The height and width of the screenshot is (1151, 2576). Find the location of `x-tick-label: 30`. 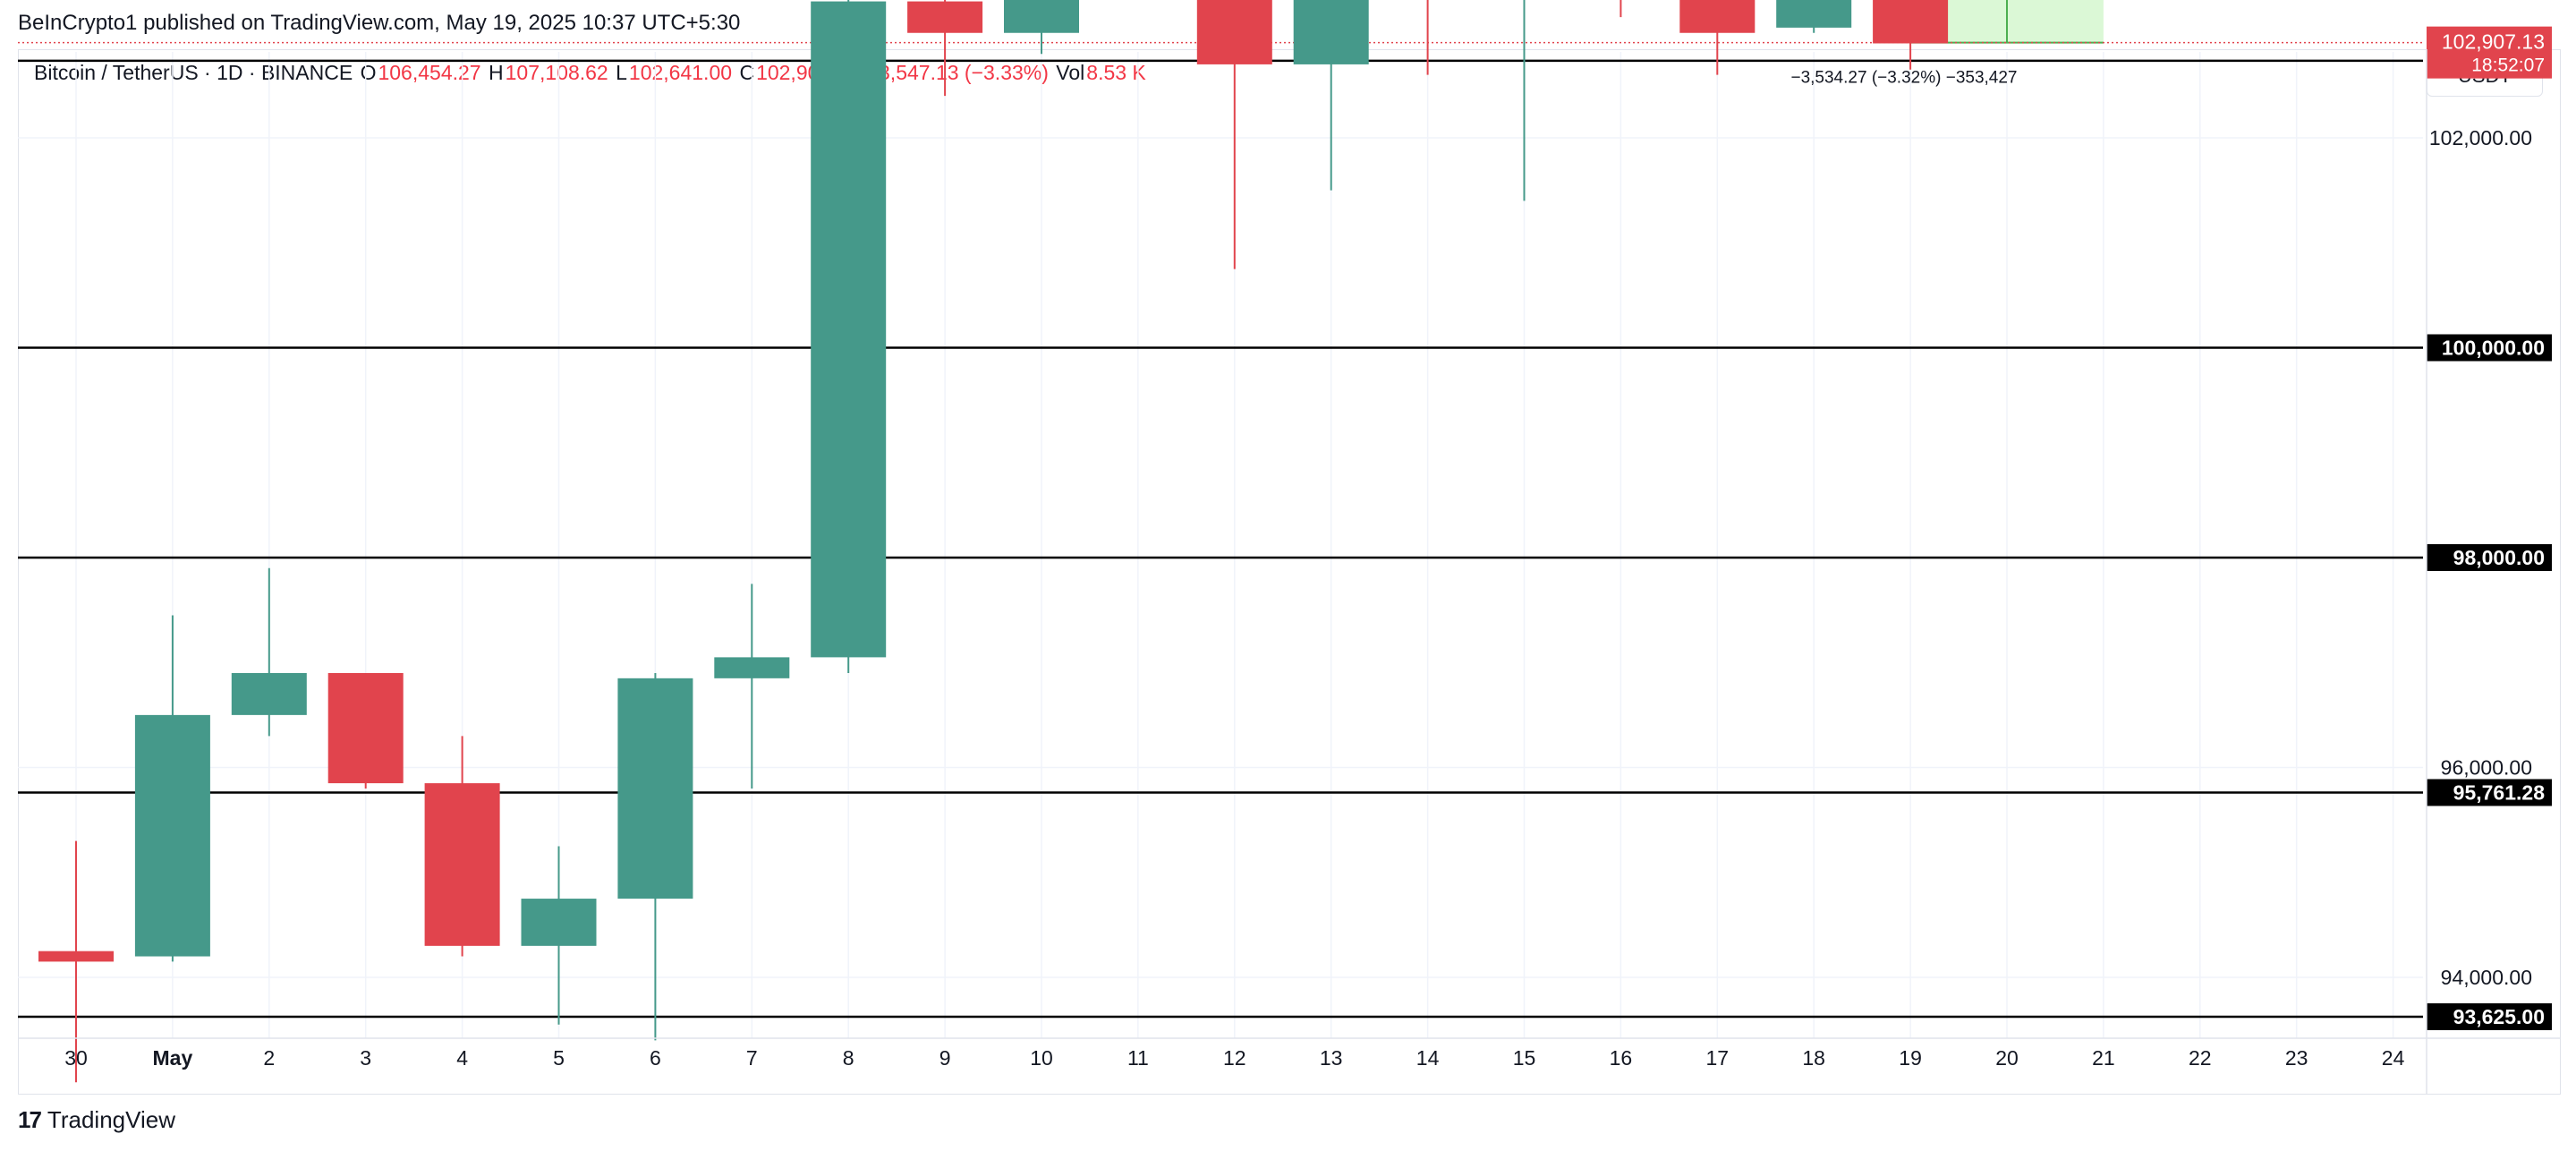

x-tick-label: 30 is located at coordinates (76, 1058).